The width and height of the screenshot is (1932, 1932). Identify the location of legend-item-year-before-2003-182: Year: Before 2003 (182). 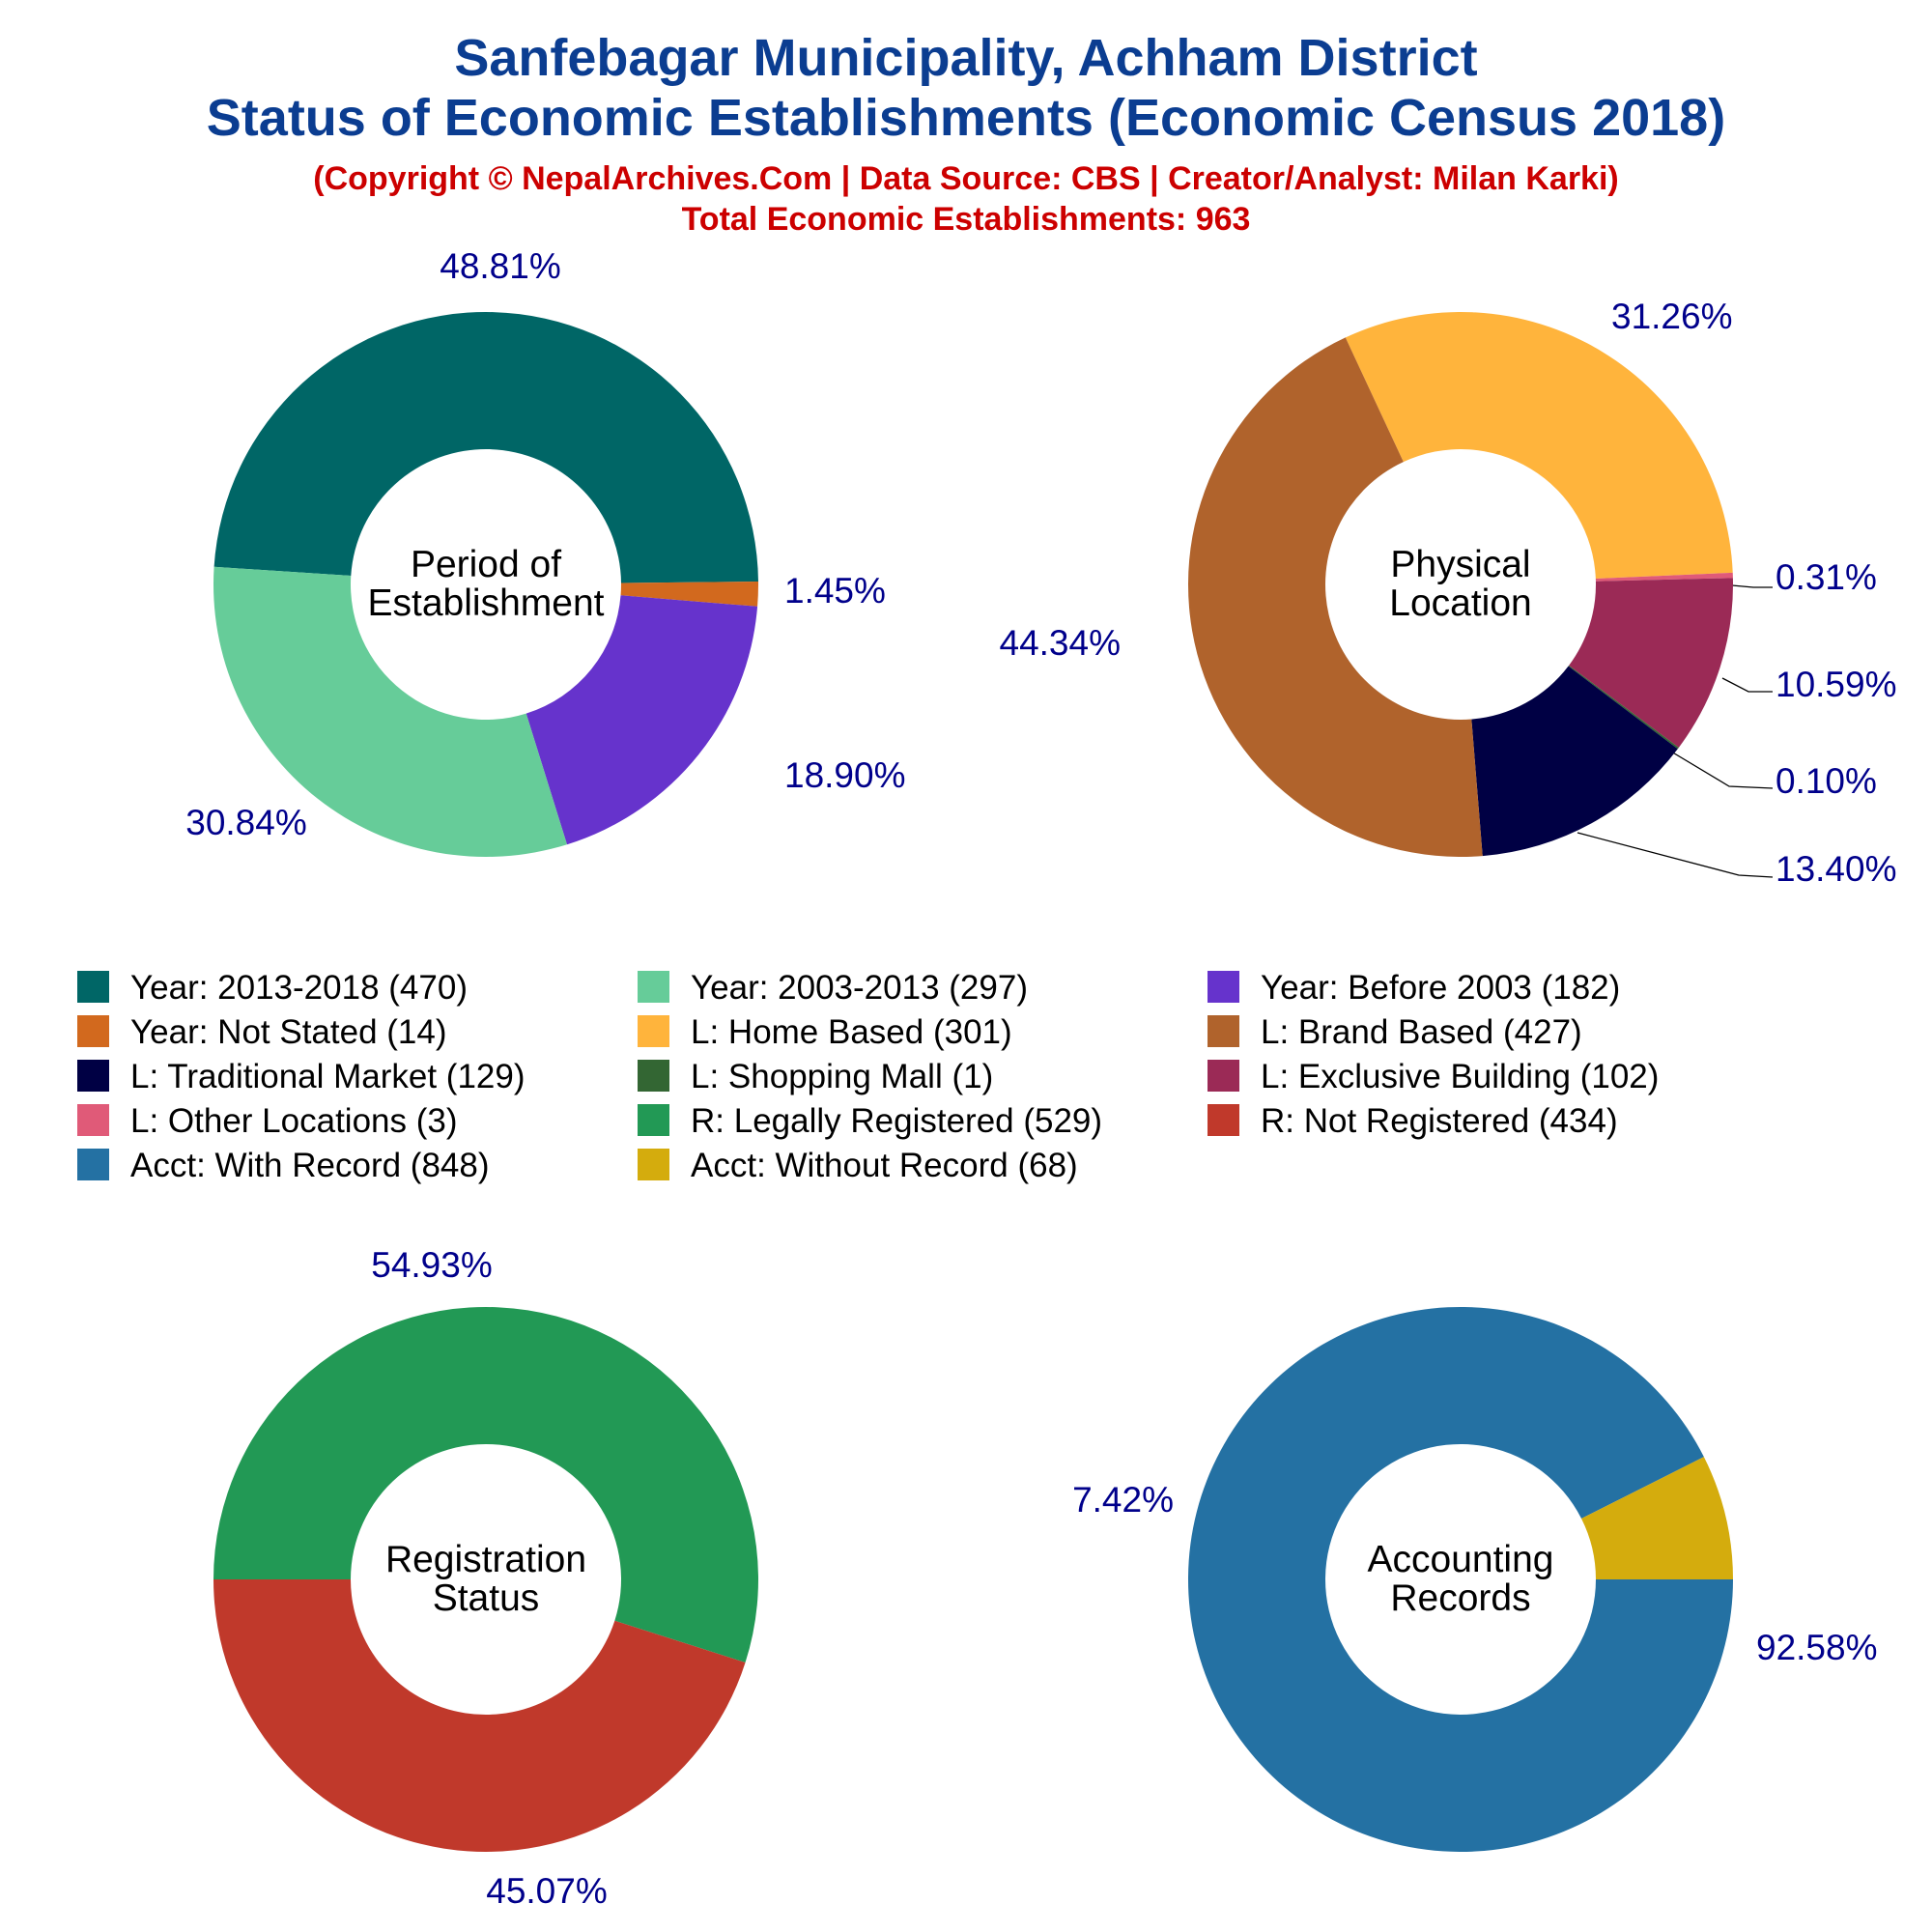
(1414, 988).